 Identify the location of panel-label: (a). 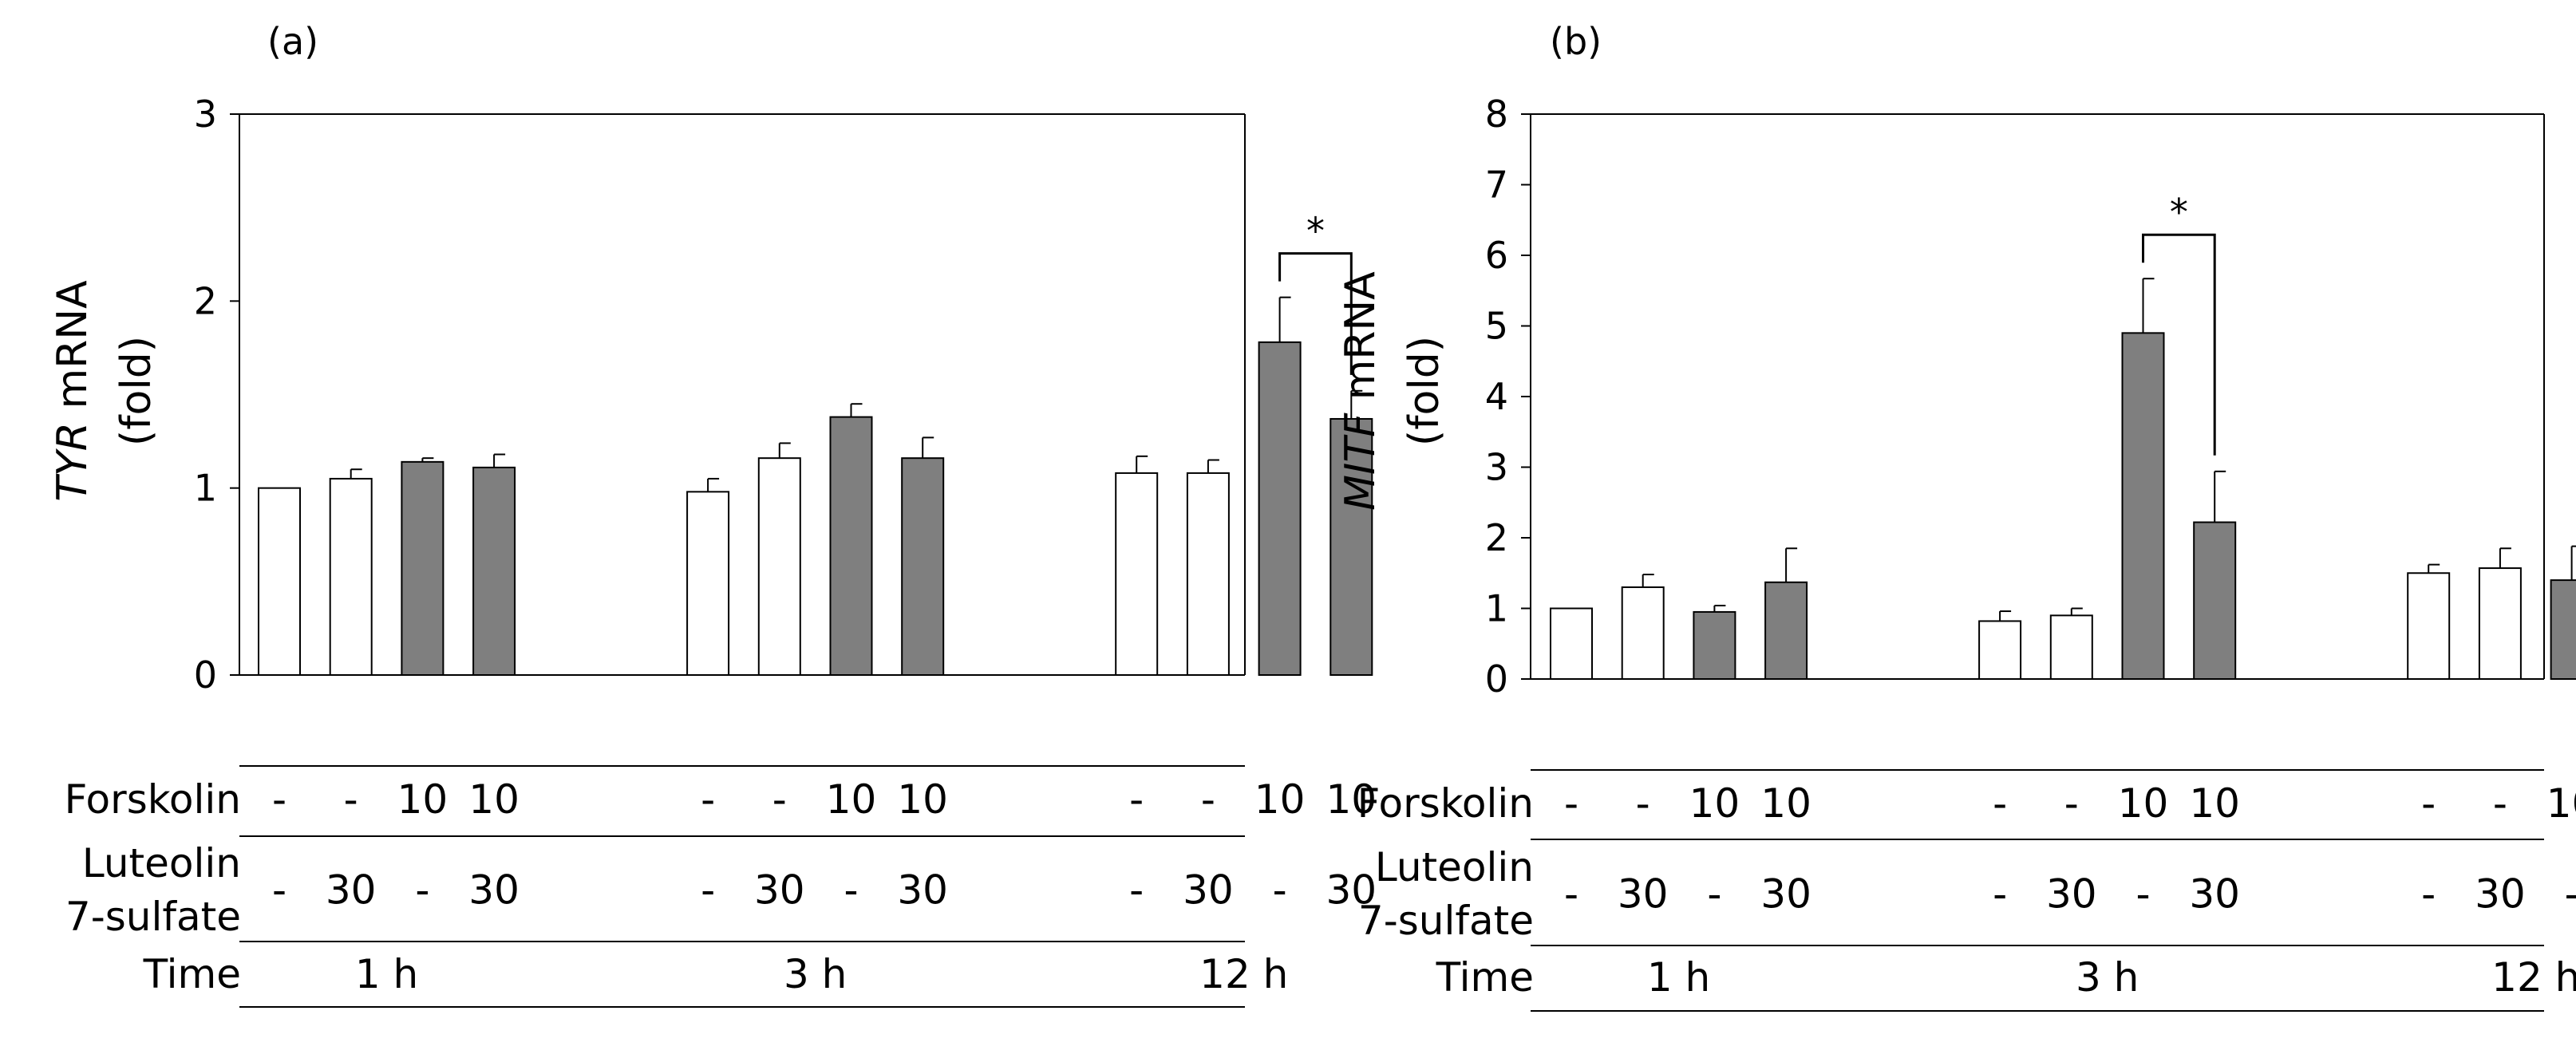
(292, 41).